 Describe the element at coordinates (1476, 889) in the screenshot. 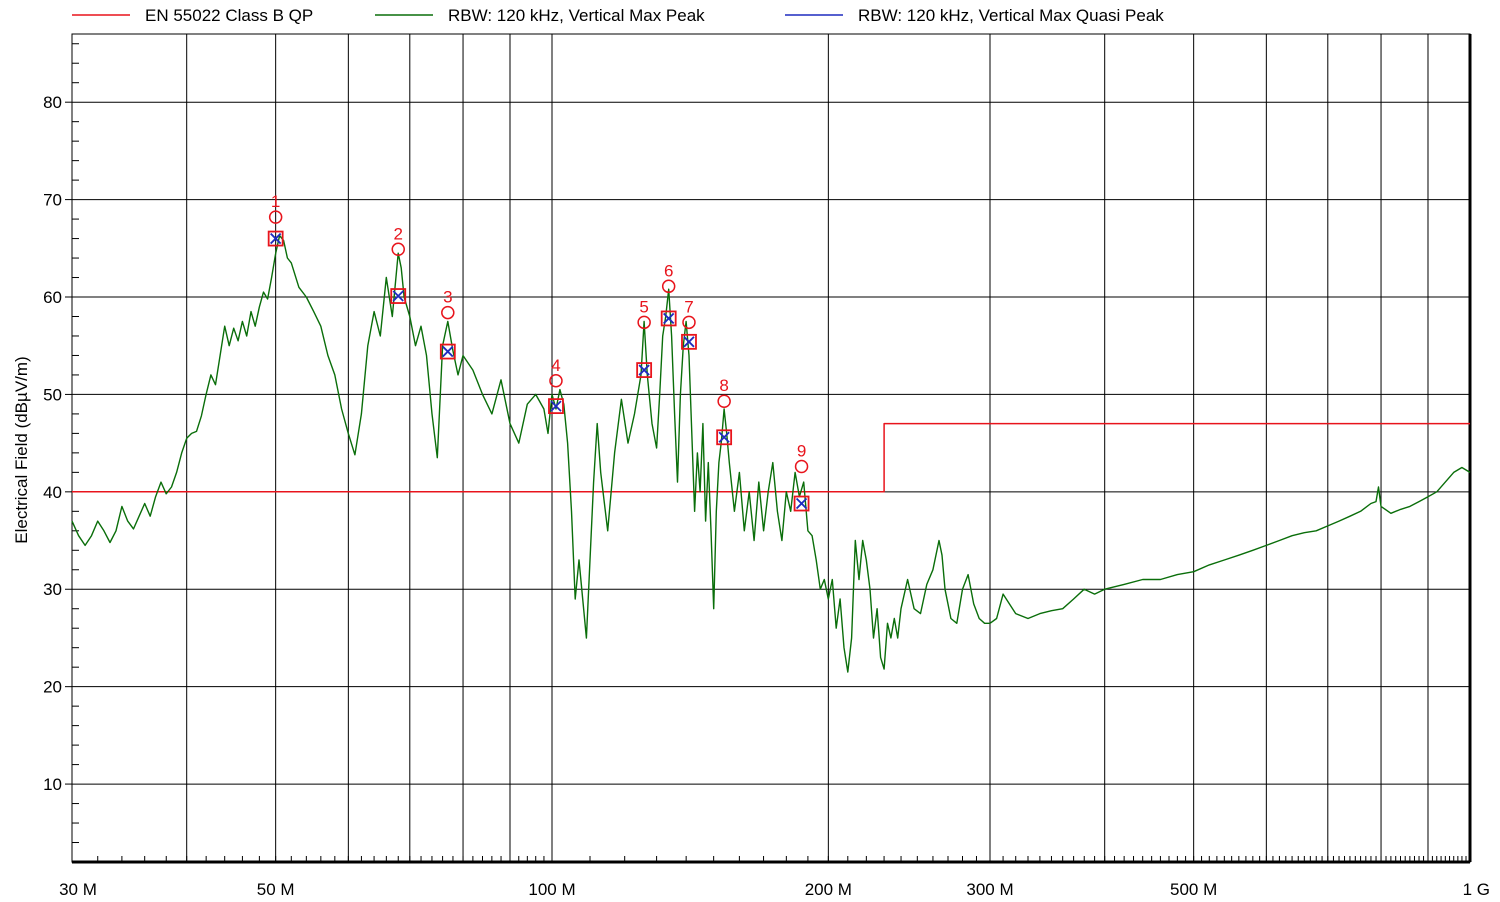

I see `x-tick-label: 1 G` at that location.